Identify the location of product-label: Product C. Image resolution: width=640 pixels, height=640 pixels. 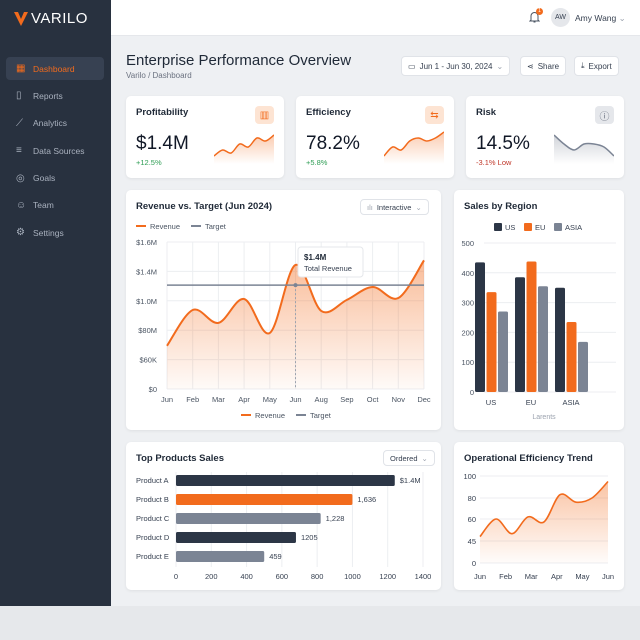
(153, 518).